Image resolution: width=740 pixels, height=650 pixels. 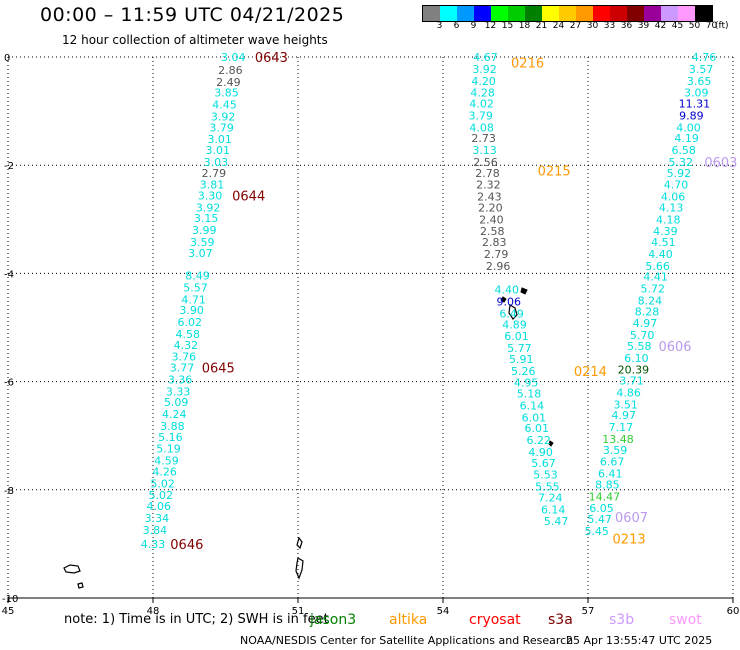 I want to click on wave-height-point: 3.81, so click(x=212, y=185).